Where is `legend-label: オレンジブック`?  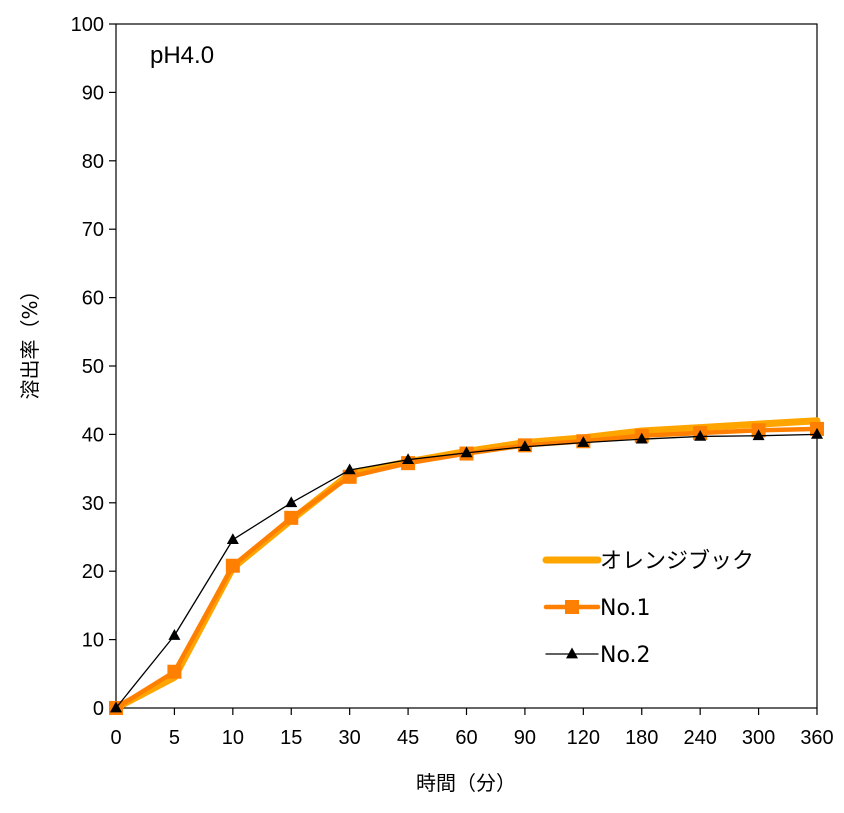 legend-label: オレンジブック is located at coordinates (677, 561).